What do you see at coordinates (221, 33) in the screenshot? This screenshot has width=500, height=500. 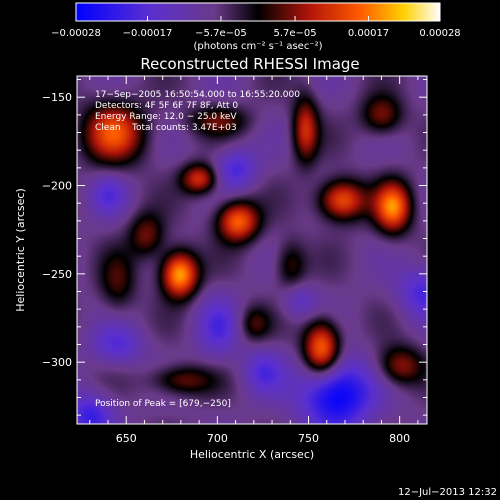 I see `colorbar-tick-label: −5.7e−05` at bounding box center [221, 33].